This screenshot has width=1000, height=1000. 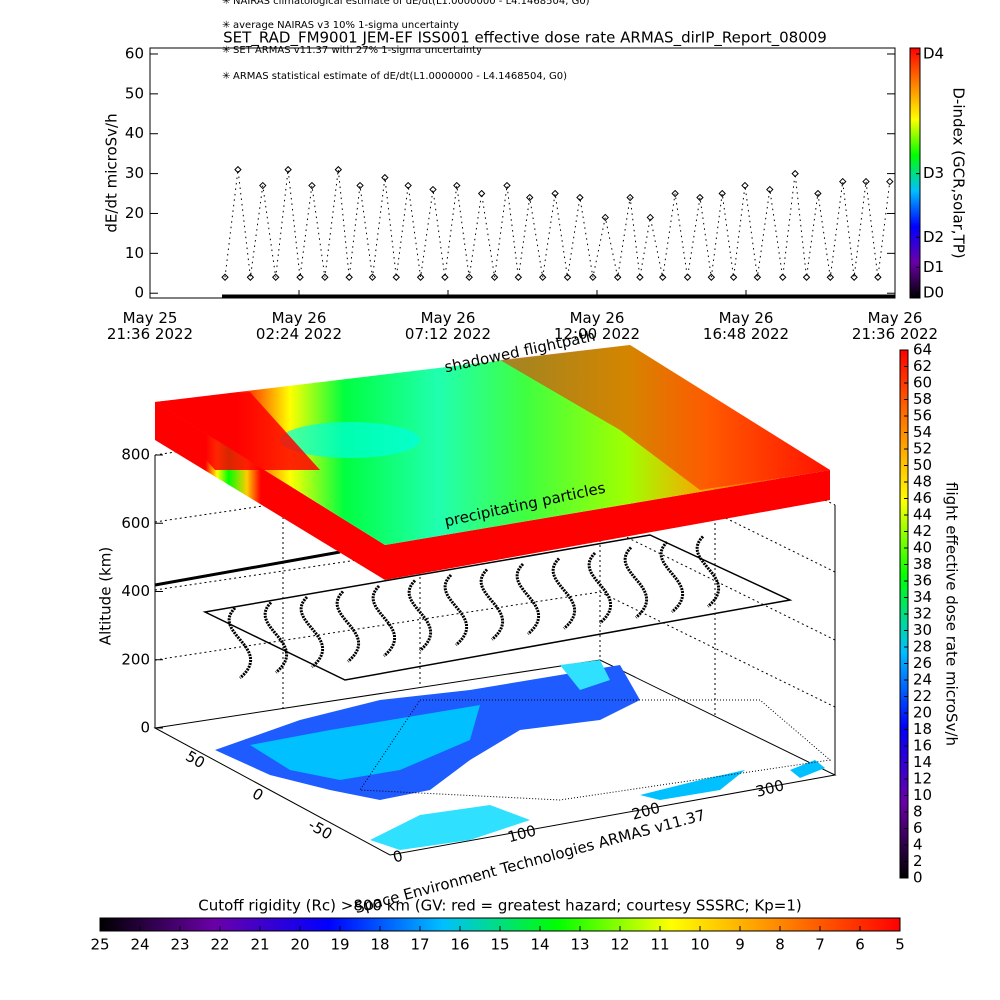 What do you see at coordinates (247, 568) in the screenshot?
I see `wire-track` at bounding box center [247, 568].